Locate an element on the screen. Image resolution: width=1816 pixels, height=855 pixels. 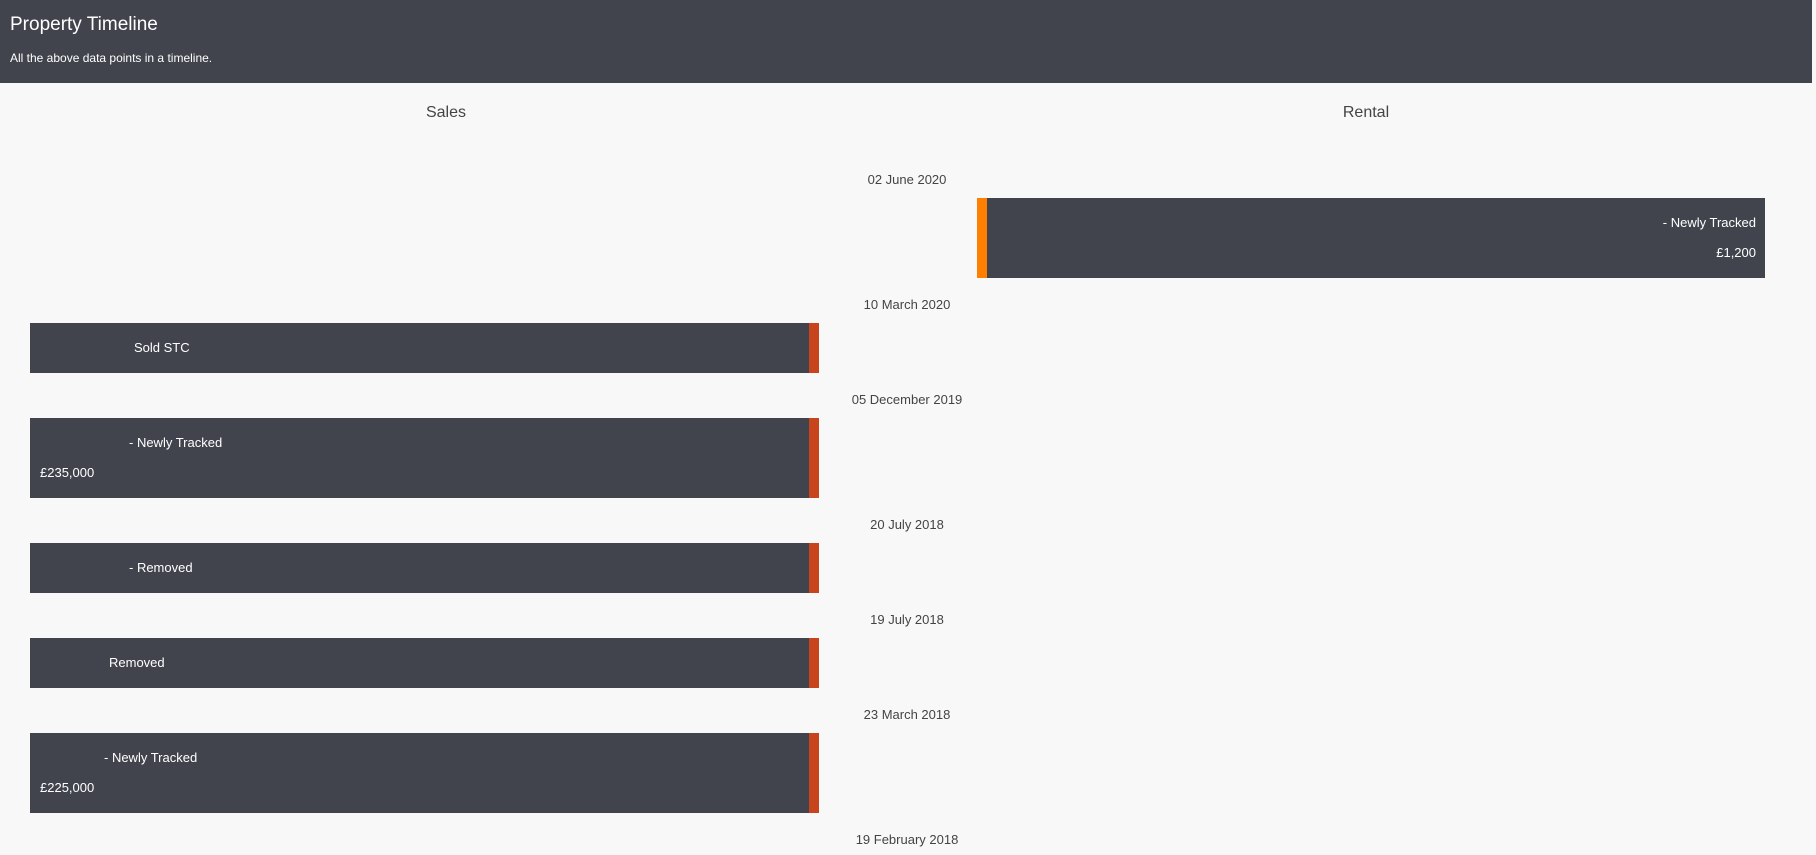
sales-event-card: - Newly Tracked £225,000 is located at coordinates (424, 773).